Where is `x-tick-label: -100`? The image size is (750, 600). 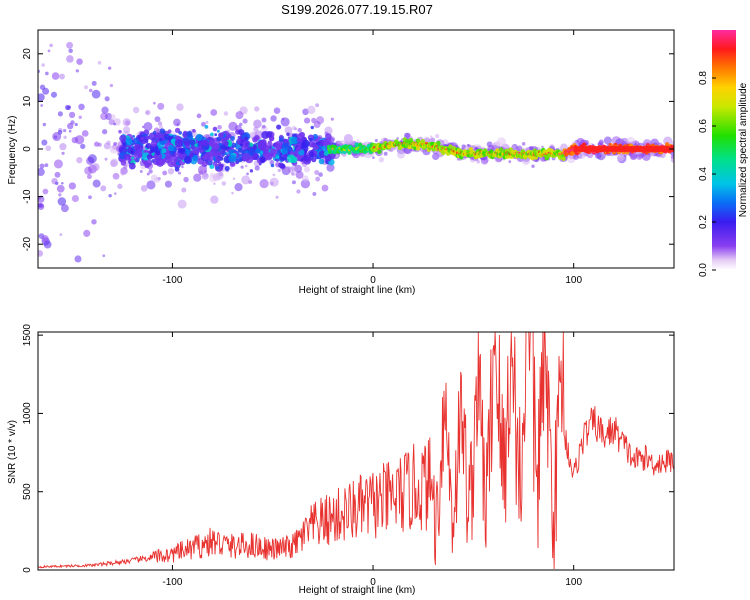 x-tick-label: -100 is located at coordinates (172, 582).